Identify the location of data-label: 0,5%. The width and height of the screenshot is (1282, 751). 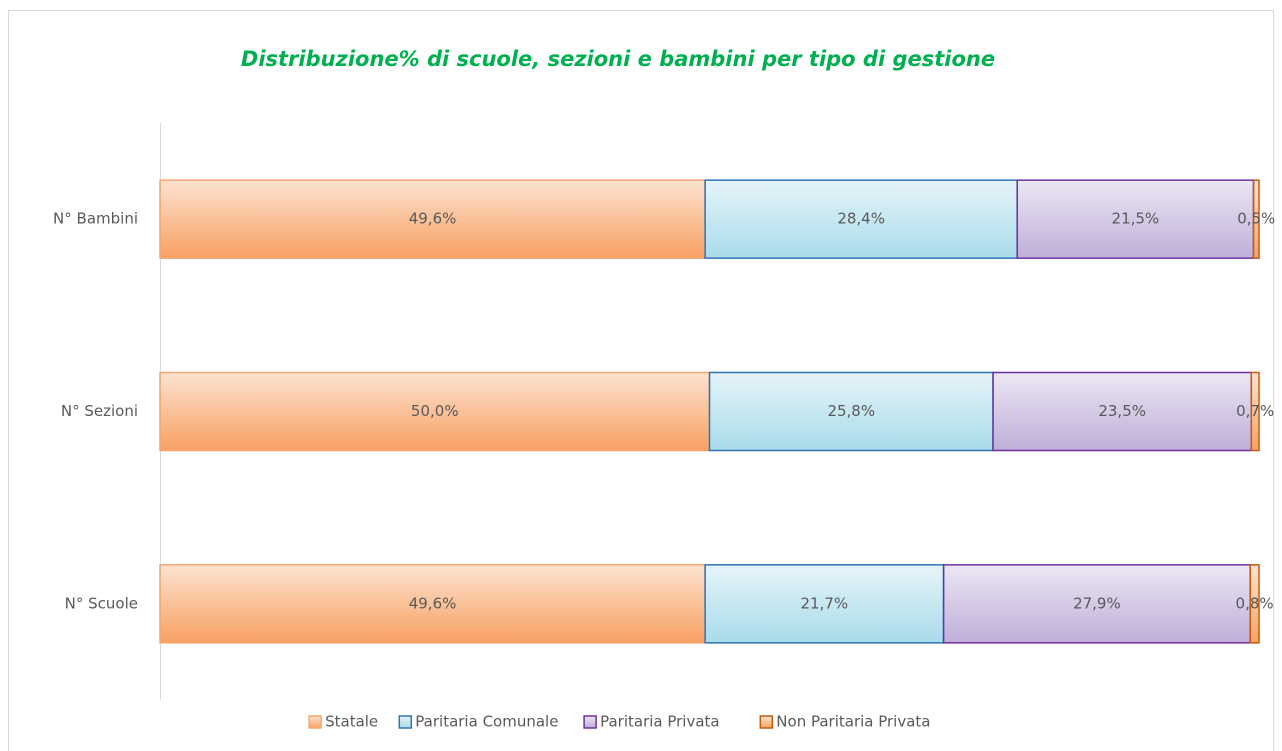
(1256, 219).